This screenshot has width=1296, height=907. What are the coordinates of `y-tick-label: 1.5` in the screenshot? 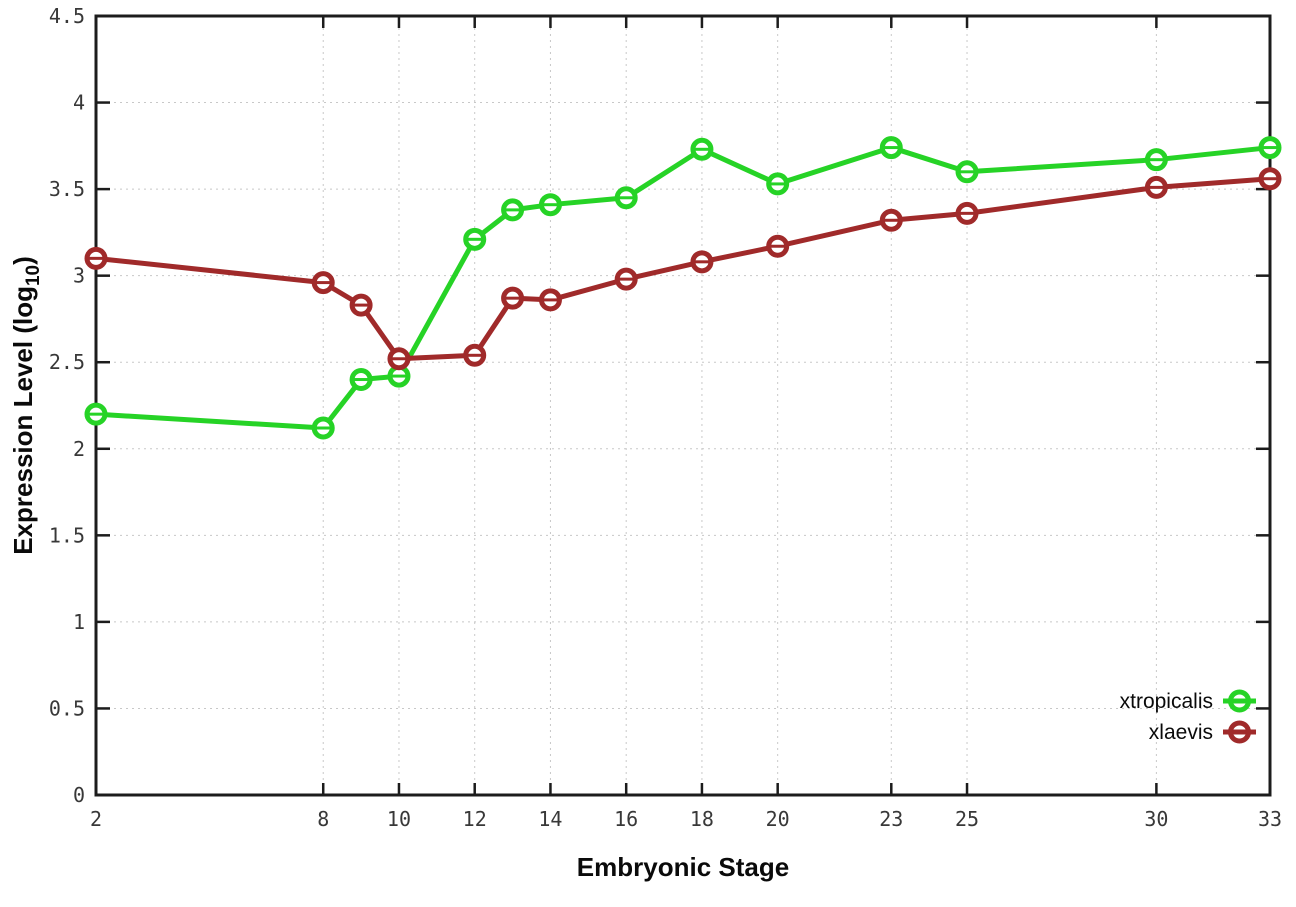 It's located at (67, 535).